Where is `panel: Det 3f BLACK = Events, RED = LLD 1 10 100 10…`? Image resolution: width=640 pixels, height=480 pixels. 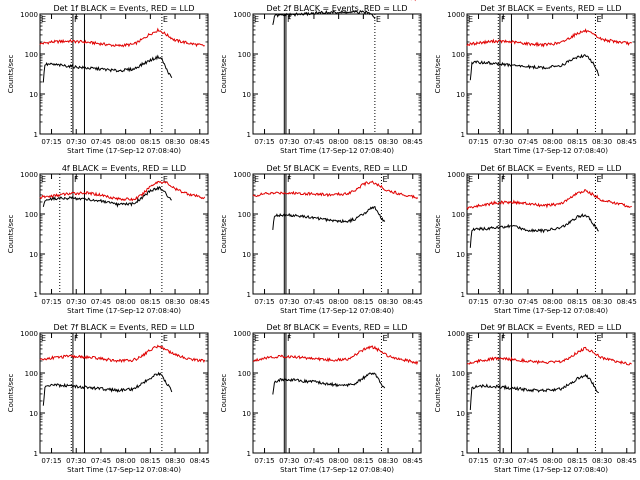 panel: Det 3f BLACK = Events, RED = LLD 1 10 100 10… is located at coordinates (535, 79).